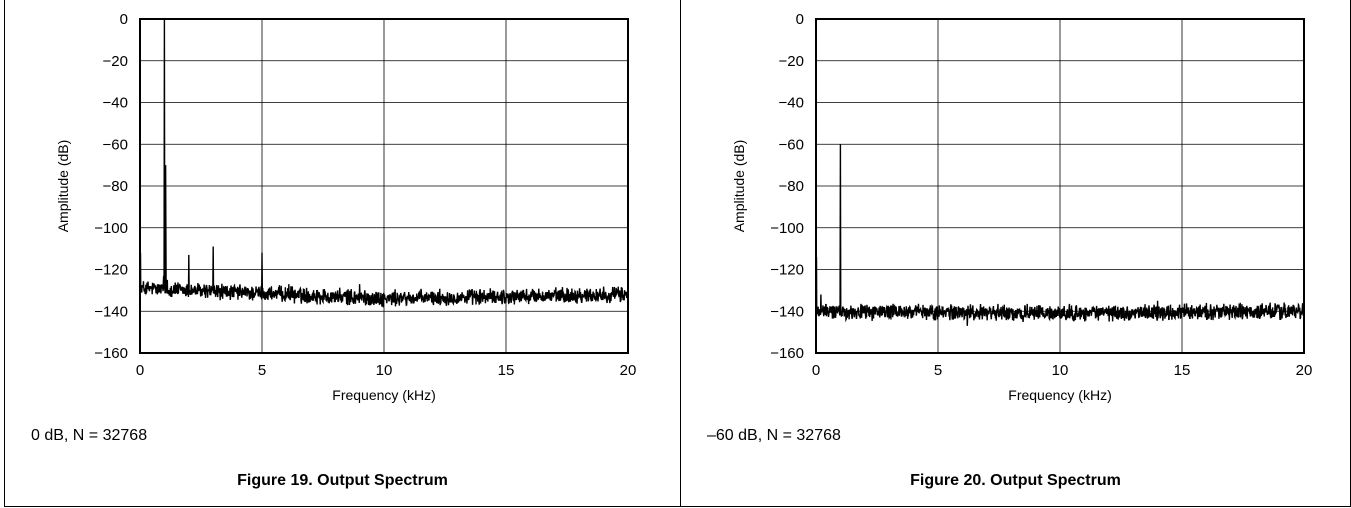 The height and width of the screenshot is (508, 1351). Describe the element at coordinates (342, 480) in the screenshot. I see `figure-caption: Figure 19. Output Spectrum` at that location.